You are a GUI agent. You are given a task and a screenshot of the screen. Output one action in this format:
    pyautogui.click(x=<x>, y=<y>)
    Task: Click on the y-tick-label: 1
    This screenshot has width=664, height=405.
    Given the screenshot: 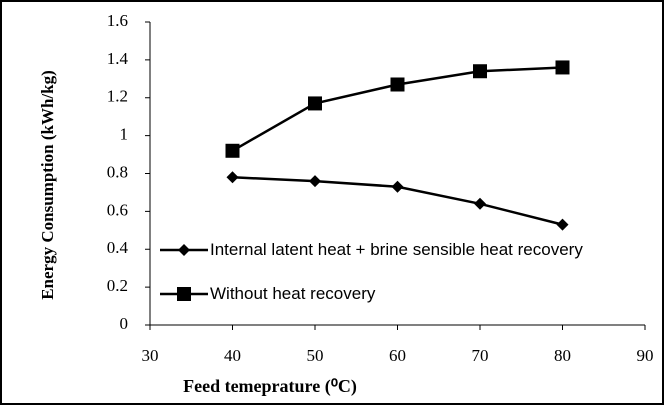 What is the action you would take?
    pyautogui.click(x=124, y=134)
    